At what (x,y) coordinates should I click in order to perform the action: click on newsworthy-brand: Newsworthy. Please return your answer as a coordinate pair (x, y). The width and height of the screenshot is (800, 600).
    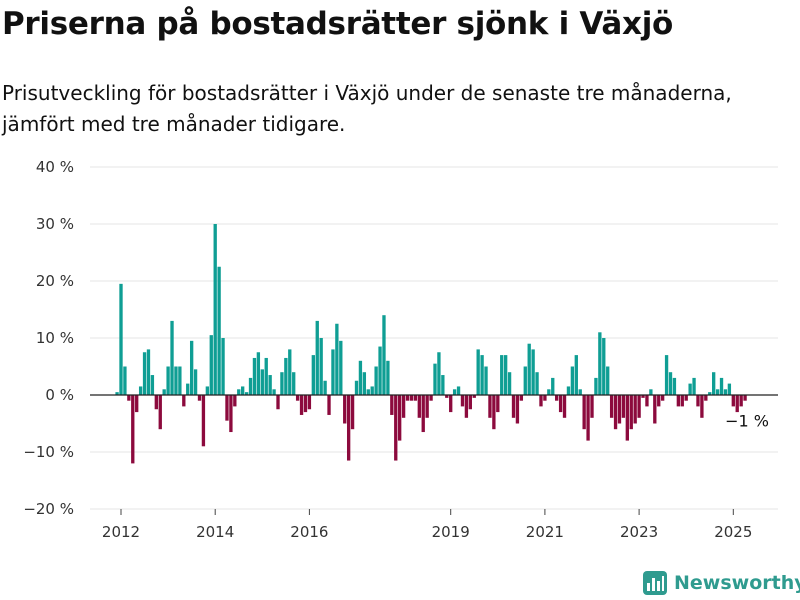
    Looking at the image, I should click on (721, 583).